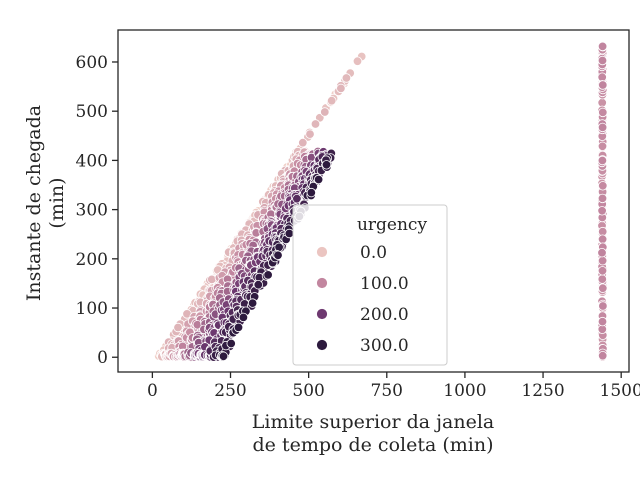 The width and height of the screenshot is (640, 480). What do you see at coordinates (373, 422) in the screenshot?
I see `x-axis-label-line-1: Limite superior da janela` at bounding box center [373, 422].